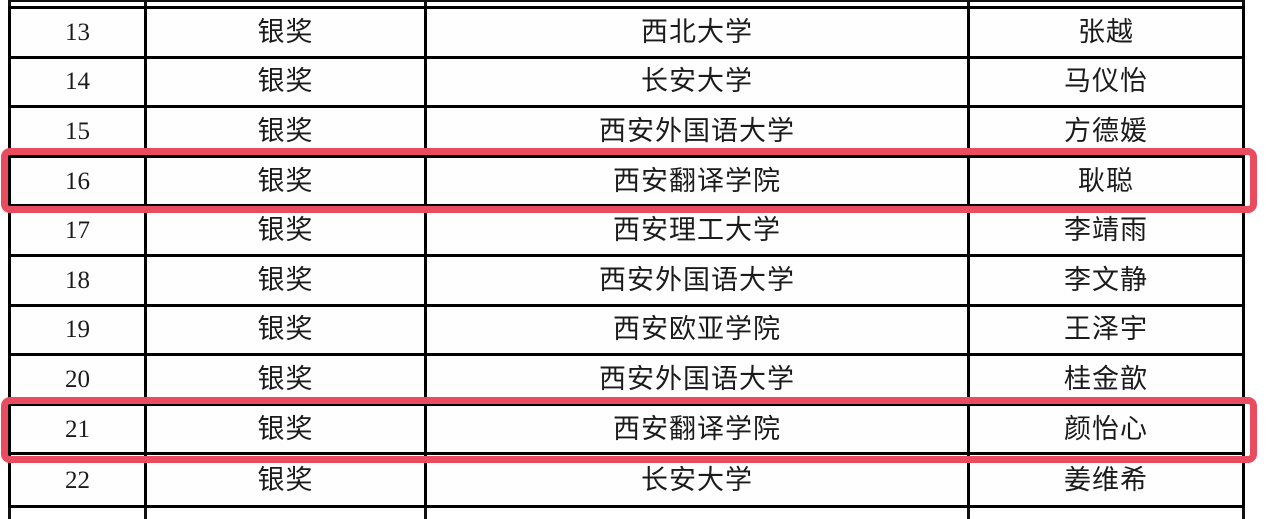  Describe the element at coordinates (79, 381) in the screenshot. I see `cell-rank: 20` at that location.